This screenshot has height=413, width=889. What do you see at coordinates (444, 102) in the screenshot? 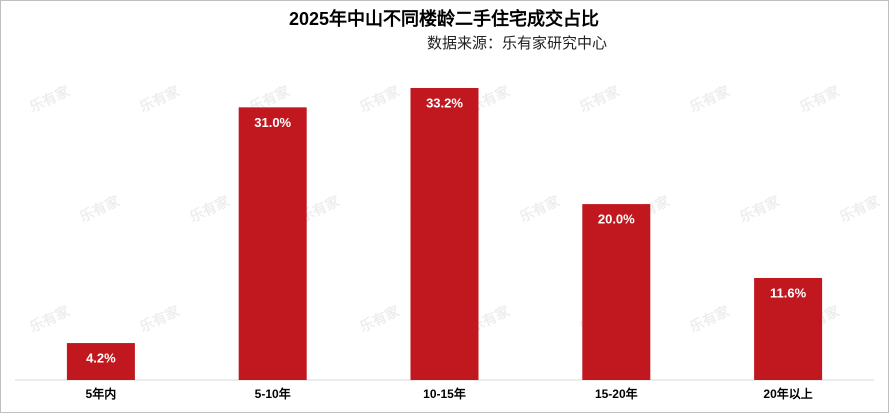
I see `value-label: 33.2%` at bounding box center [444, 102].